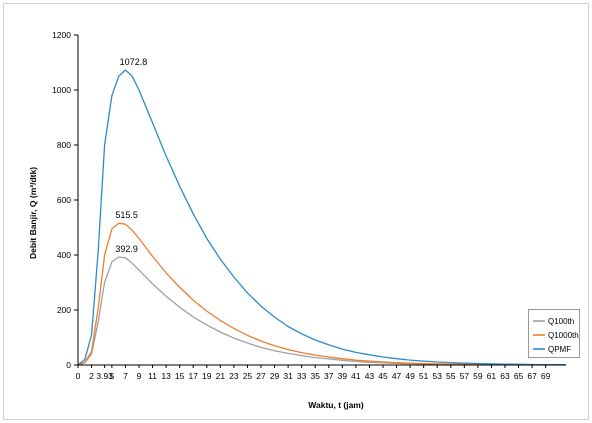  Describe the element at coordinates (561, 321) in the screenshot. I see `legend-label-q100th: Q100th` at that location.